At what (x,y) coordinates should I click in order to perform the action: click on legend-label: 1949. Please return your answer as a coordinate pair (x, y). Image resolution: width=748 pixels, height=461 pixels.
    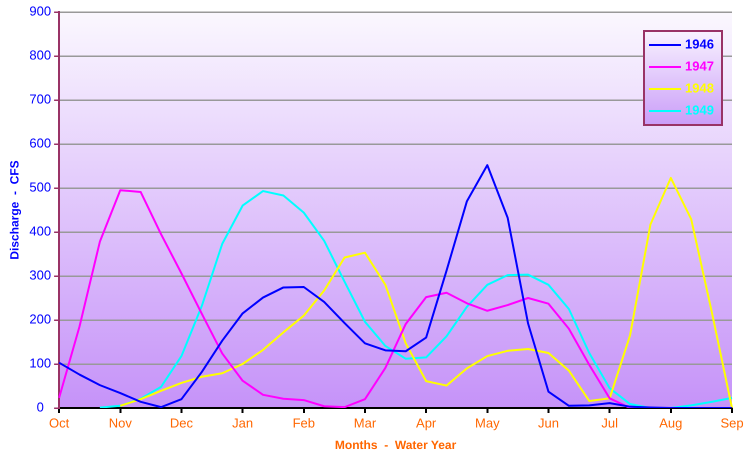
    Looking at the image, I should click on (699, 110).